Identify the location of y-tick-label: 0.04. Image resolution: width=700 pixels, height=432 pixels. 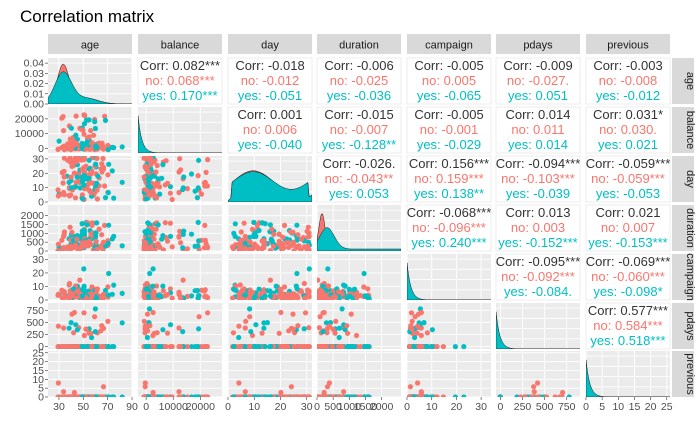
(34, 64).